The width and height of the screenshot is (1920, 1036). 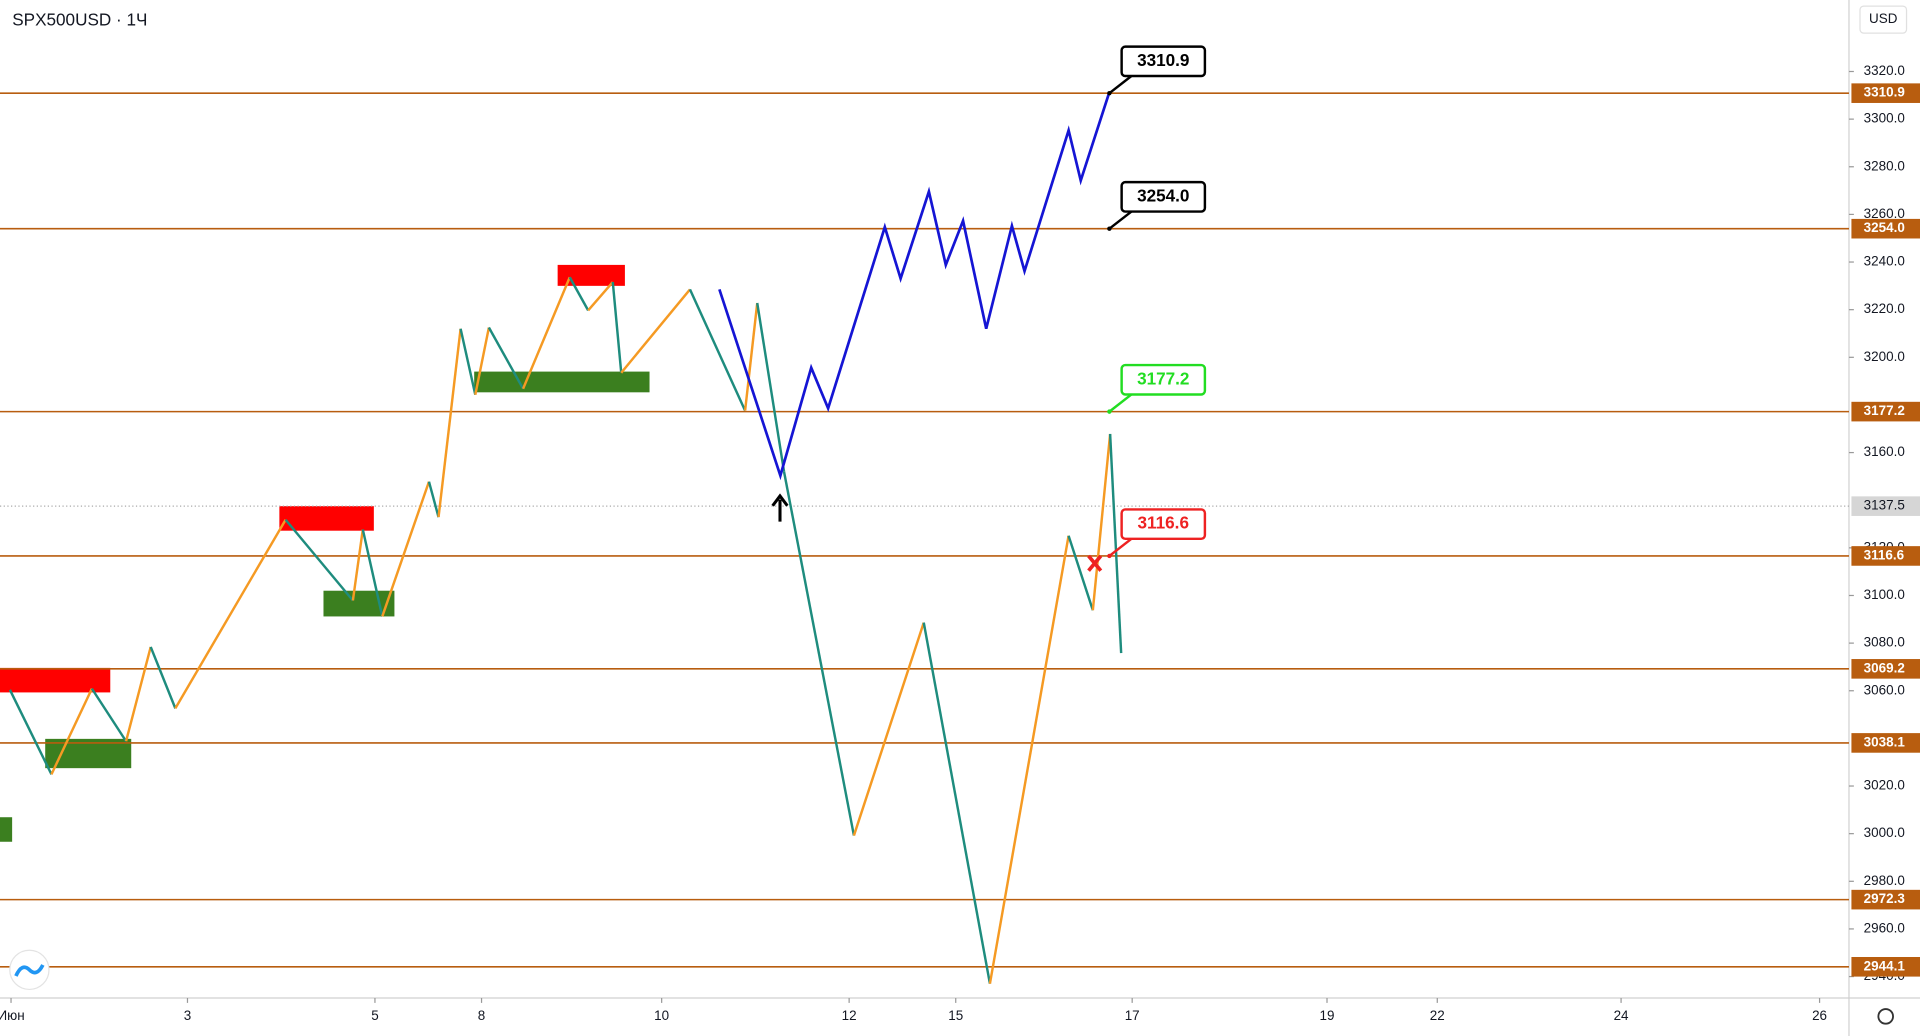 I want to click on y-tick-label: 3000.0, so click(x=1884, y=832).